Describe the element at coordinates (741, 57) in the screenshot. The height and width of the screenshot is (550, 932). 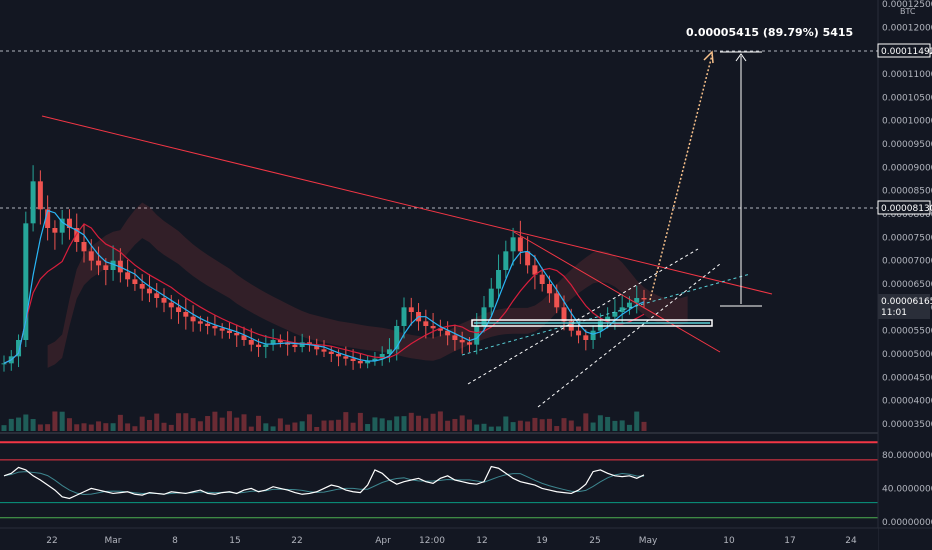
I see `measure-arrow-head` at that location.